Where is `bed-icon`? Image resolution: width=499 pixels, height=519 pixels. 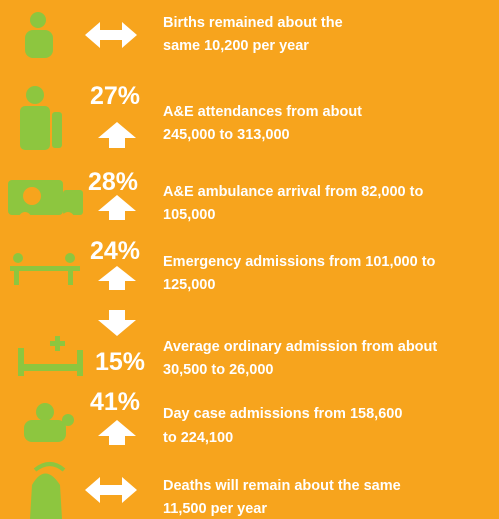 bed-icon is located at coordinates (50, 356).